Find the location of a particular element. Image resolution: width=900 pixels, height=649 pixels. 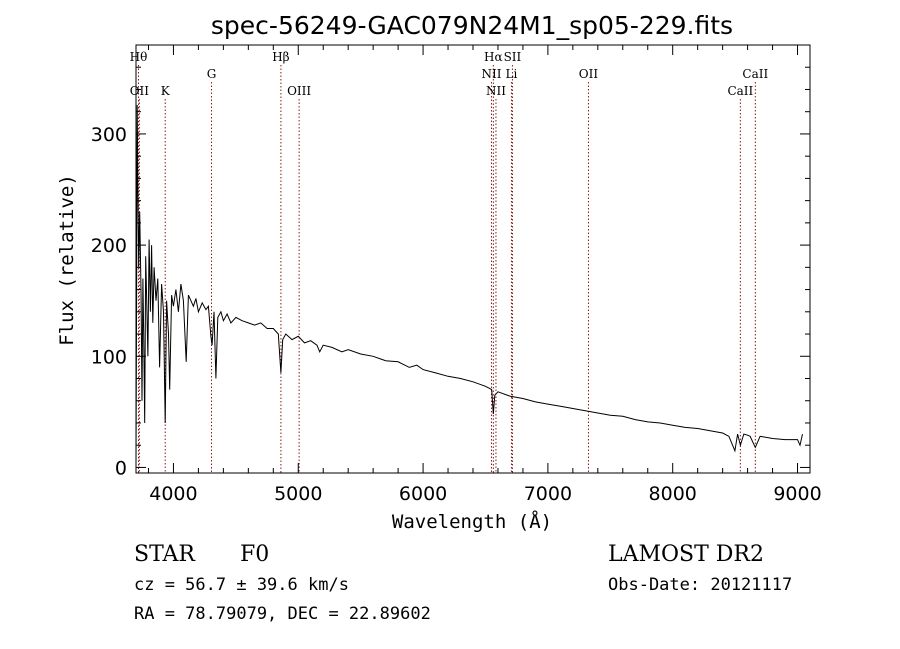

spectral-line-label: K is located at coordinates (166, 91).